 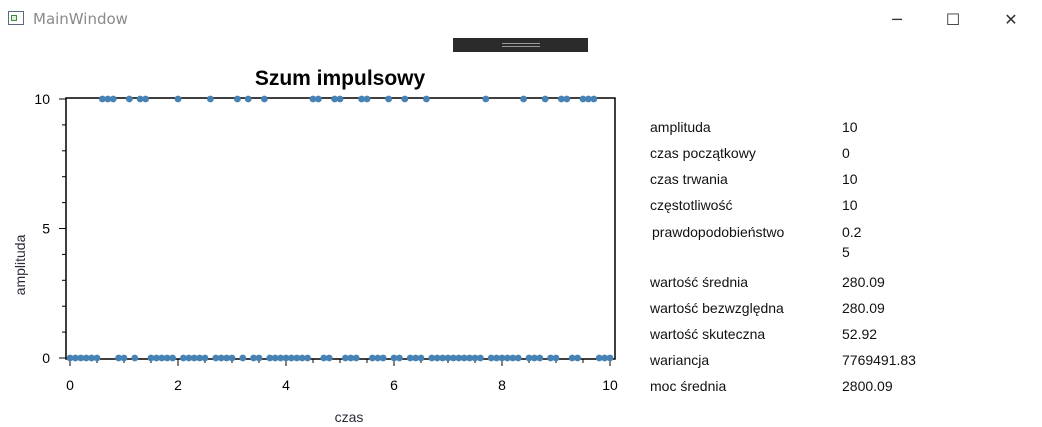 What do you see at coordinates (178, 385) in the screenshot?
I see `x-tick-label: 2` at bounding box center [178, 385].